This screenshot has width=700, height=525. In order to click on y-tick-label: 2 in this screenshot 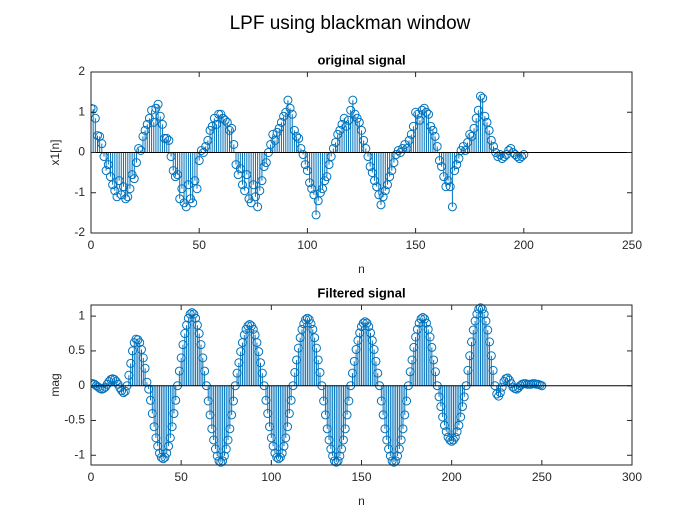, I will do `click(81, 71)`.